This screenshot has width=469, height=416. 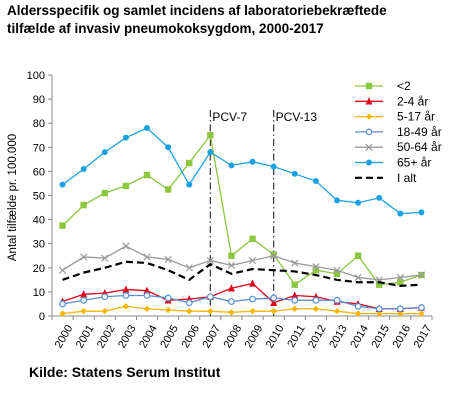 What do you see at coordinates (402, 336) in the screenshot?
I see `x-tick-label: 2016` at bounding box center [402, 336].